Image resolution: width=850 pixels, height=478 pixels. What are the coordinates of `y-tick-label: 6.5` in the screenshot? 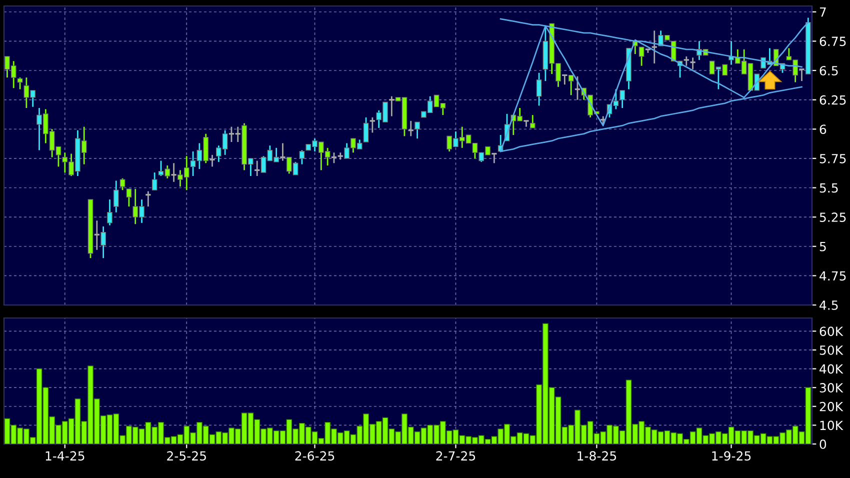 It's located at (829, 71).